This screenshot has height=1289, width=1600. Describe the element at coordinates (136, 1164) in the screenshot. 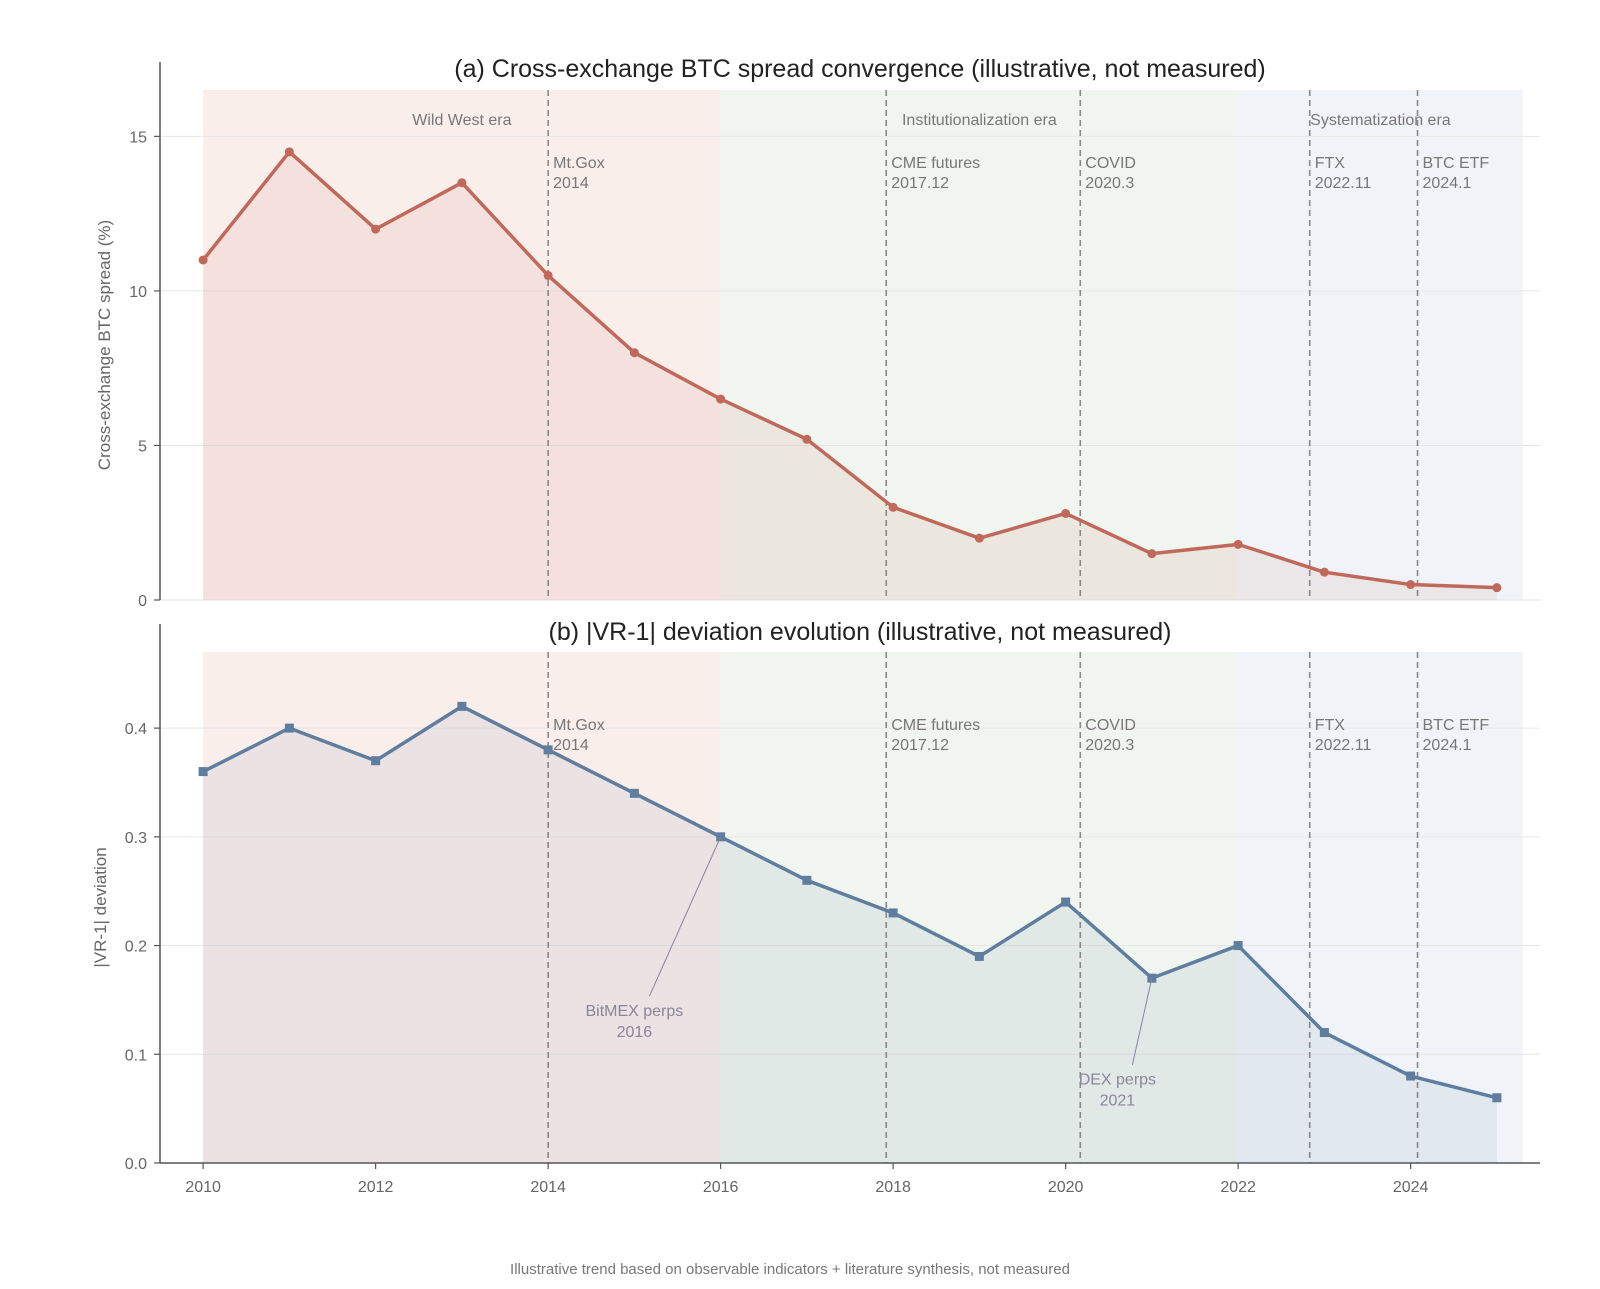

I see `y-tick-label: 0.0` at that location.